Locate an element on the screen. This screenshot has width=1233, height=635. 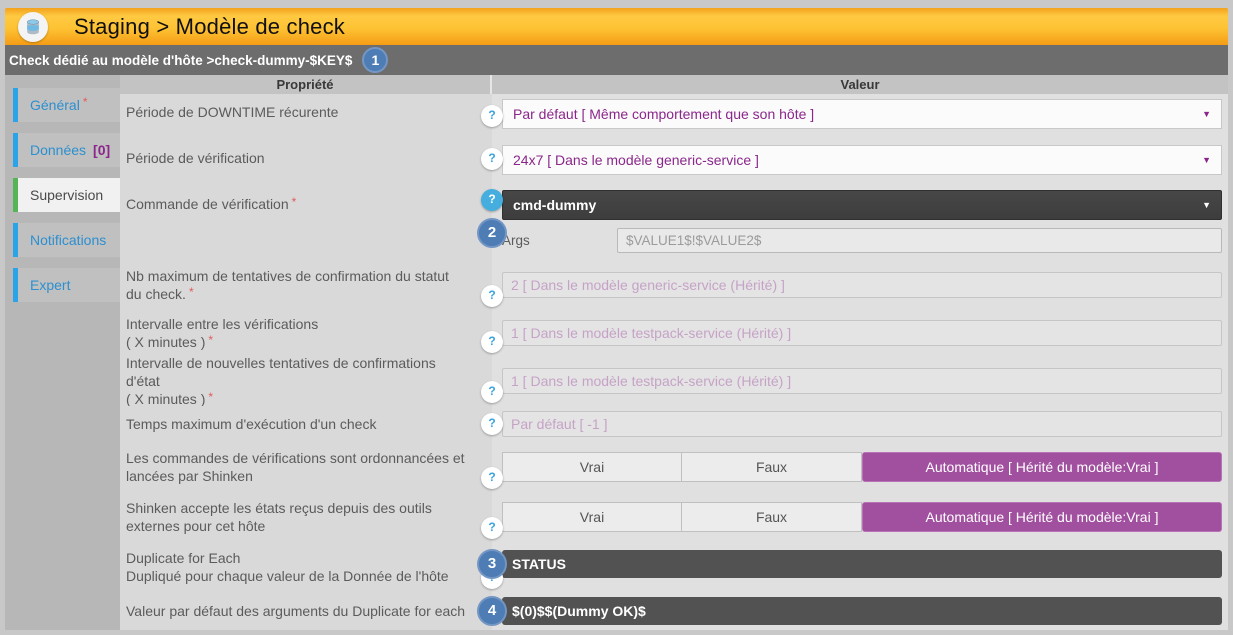
sidebar-item-donnees: Données [0] is located at coordinates (66, 150).